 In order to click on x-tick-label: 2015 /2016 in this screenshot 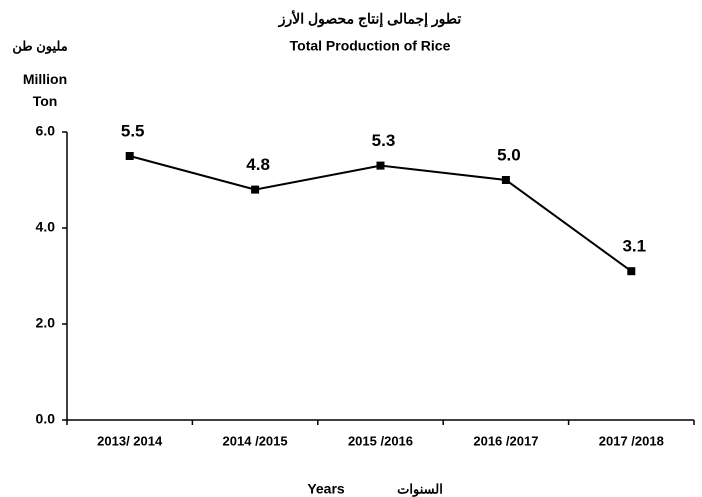, I will do `click(380, 440)`.